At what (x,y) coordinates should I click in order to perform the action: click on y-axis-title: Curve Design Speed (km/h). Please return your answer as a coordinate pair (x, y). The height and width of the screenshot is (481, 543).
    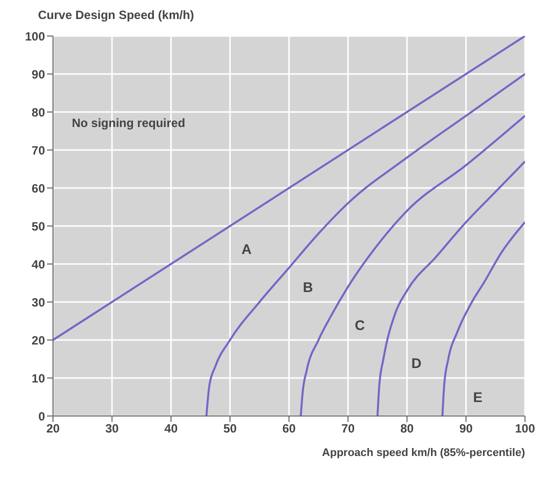
    Looking at the image, I should click on (116, 16).